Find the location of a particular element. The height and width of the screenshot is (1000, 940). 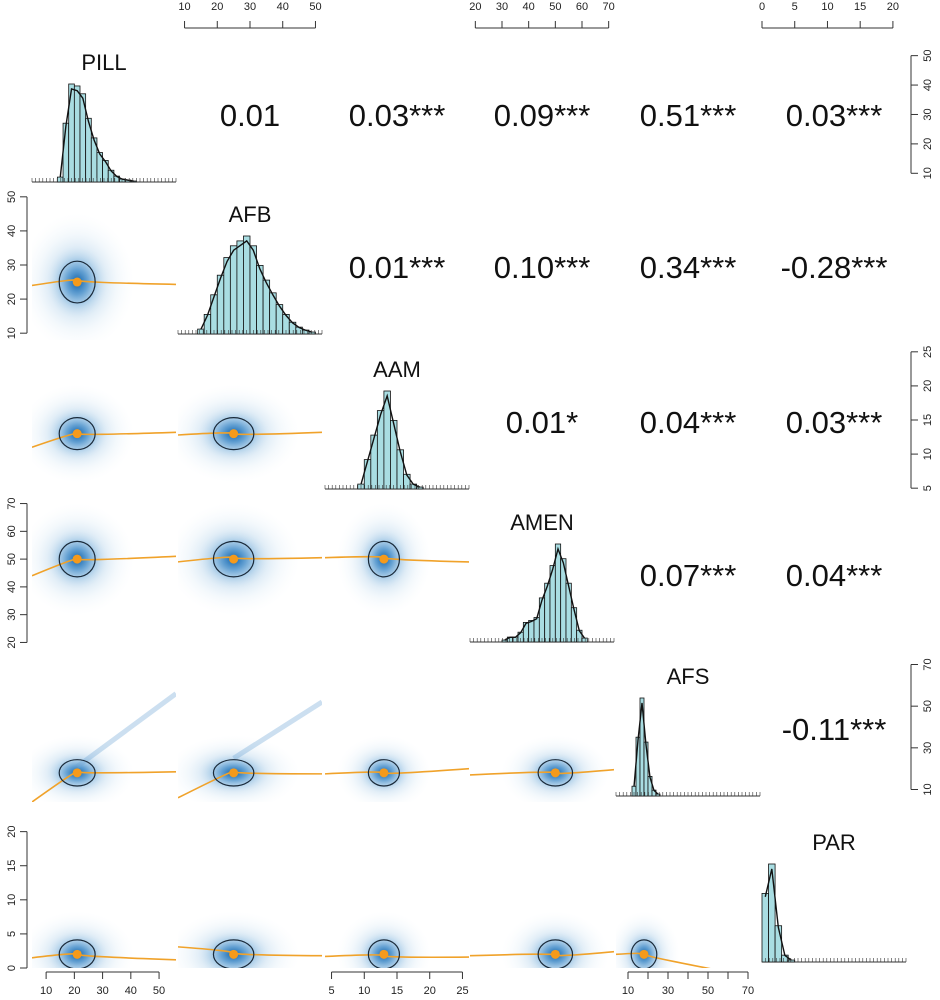

scatter-panel-aam-vs-pill is located at coordinates (104, 433).